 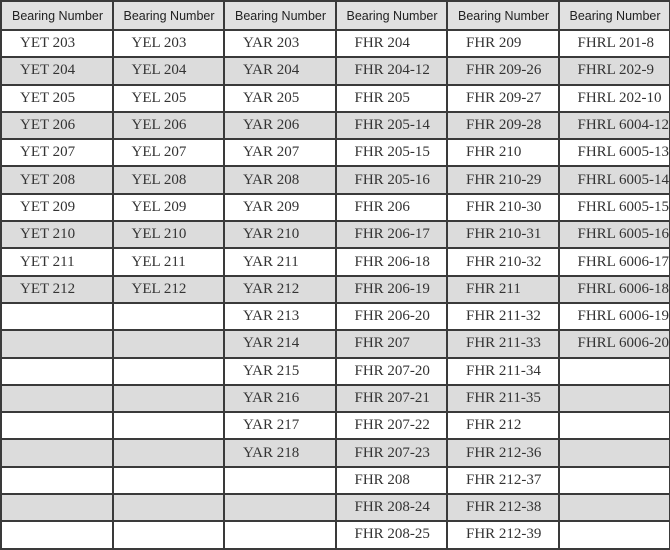 I want to click on table-cell: YET 207, so click(x=57, y=152).